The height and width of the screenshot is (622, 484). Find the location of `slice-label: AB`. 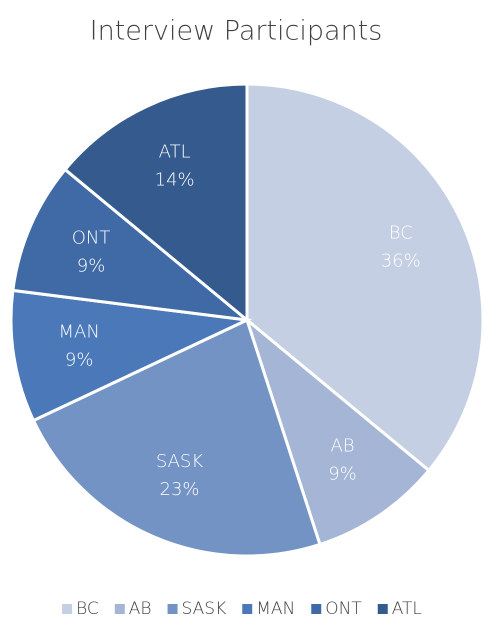

slice-label: AB is located at coordinates (342, 446).